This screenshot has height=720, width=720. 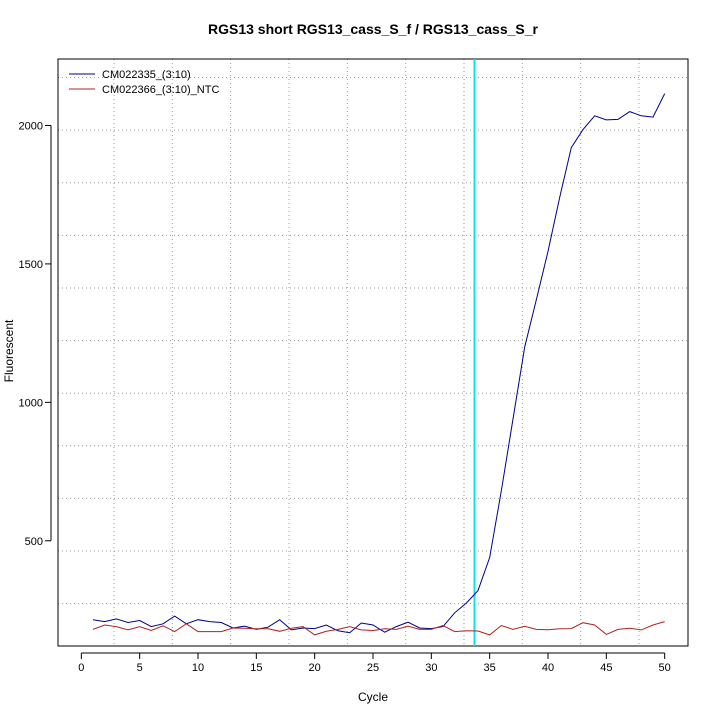 I want to click on y-tick-label: 1500, so click(x=31, y=265).